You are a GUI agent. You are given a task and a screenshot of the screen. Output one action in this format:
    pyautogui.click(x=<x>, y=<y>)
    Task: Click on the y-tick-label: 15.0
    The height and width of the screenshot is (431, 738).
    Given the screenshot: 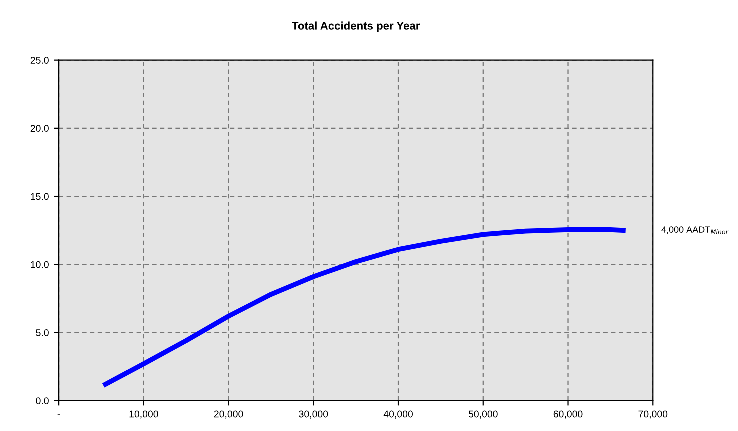 What is the action you would take?
    pyautogui.click(x=40, y=196)
    